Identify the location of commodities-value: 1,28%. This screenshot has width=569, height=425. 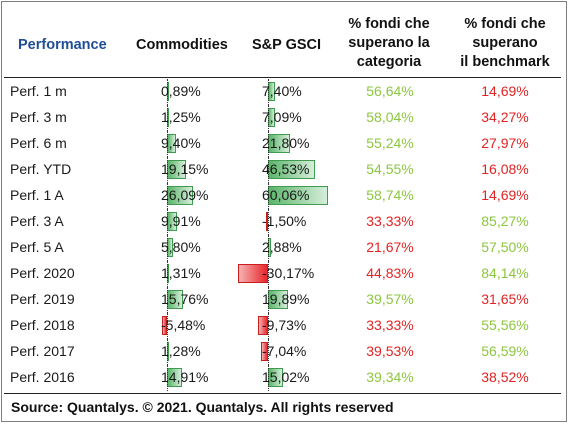
(181, 351).